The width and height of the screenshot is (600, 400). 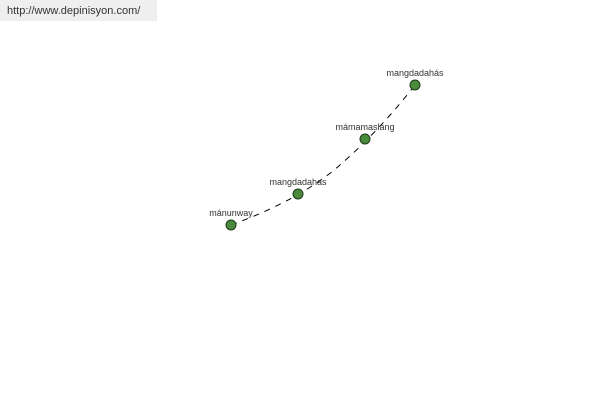 I want to click on node-label: mangdadahas, so click(x=298, y=182).